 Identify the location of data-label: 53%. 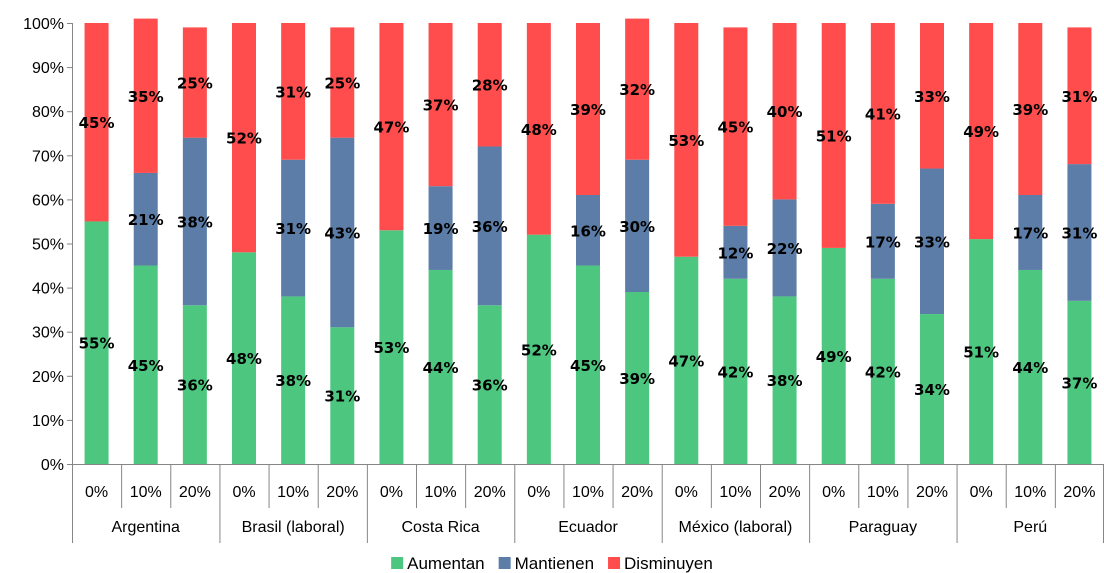
(391, 348).